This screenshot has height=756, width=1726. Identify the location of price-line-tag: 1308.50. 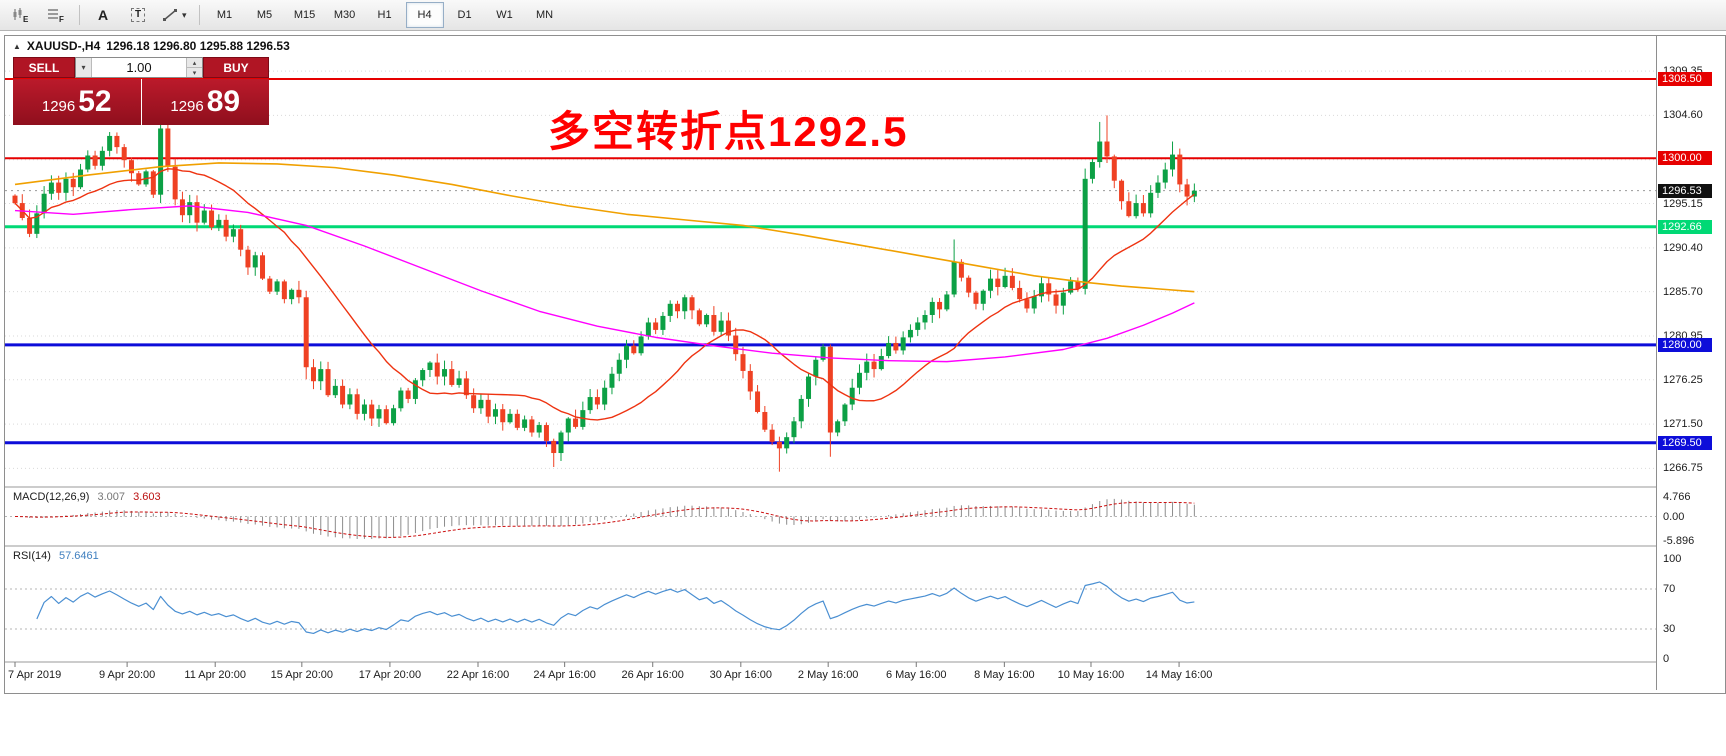
(1685, 79).